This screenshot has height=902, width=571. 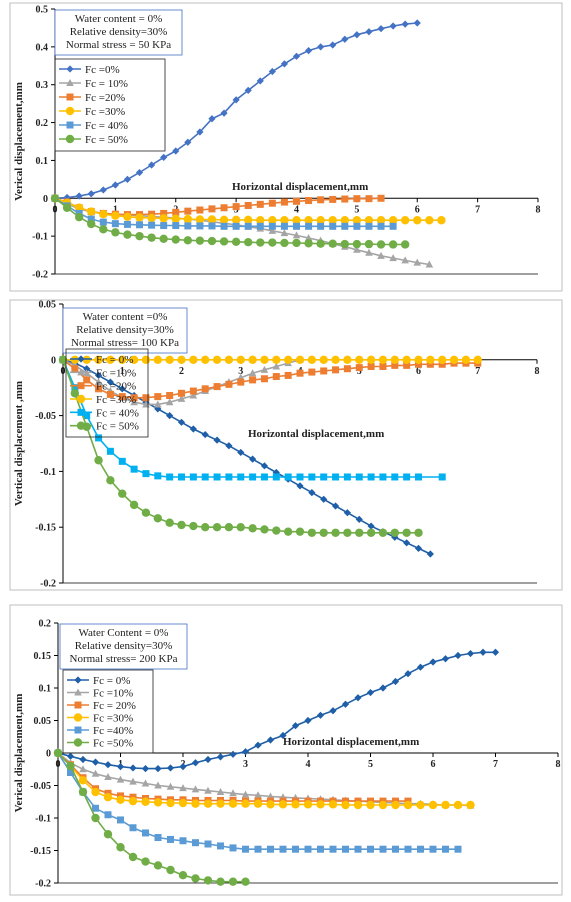 What do you see at coordinates (118, 19) in the screenshot?
I see `info-line: Water content = 0%` at bounding box center [118, 19].